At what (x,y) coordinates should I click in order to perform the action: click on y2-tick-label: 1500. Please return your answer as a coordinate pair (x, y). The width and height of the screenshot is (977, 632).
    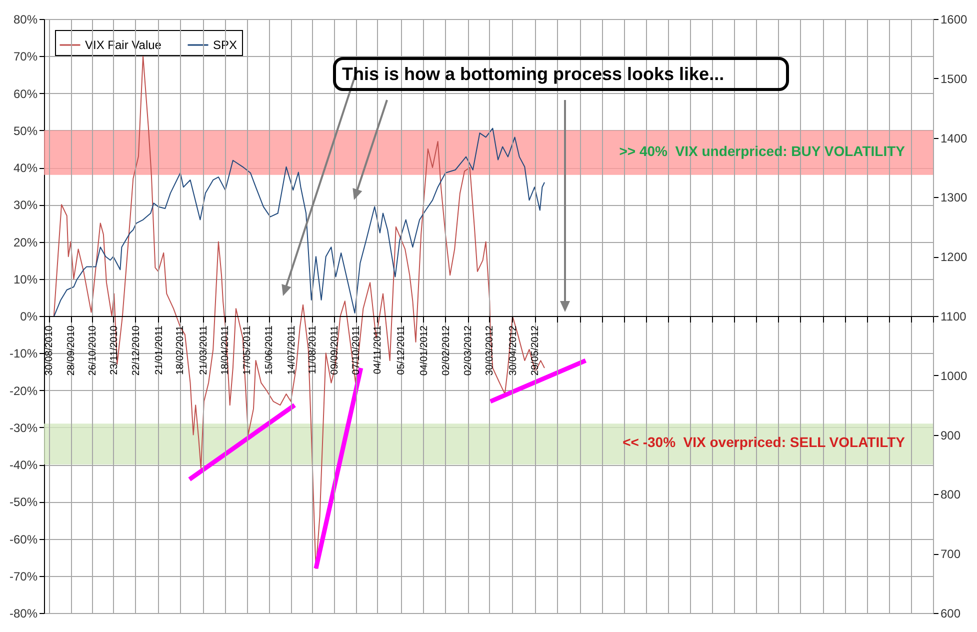
    Looking at the image, I should click on (954, 79).